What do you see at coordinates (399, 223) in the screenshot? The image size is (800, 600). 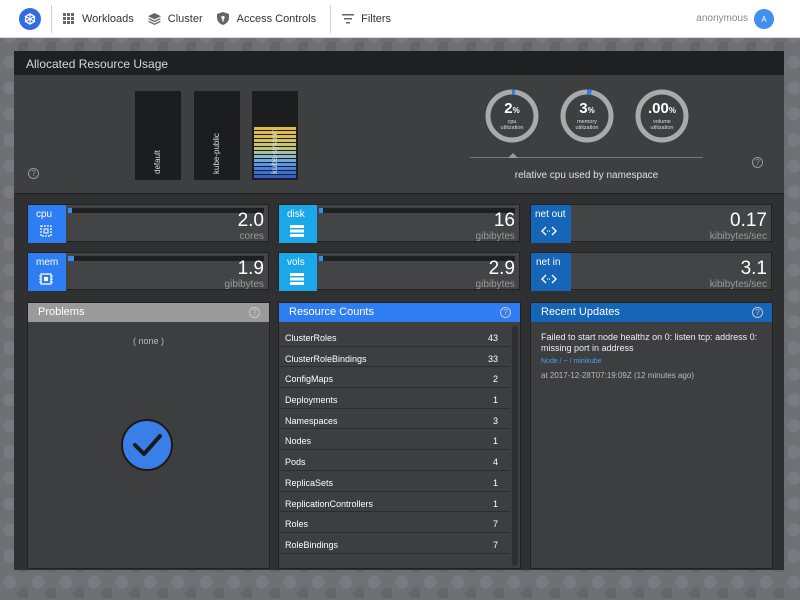 I see `metric-disk: disk 16 gibibytes` at bounding box center [399, 223].